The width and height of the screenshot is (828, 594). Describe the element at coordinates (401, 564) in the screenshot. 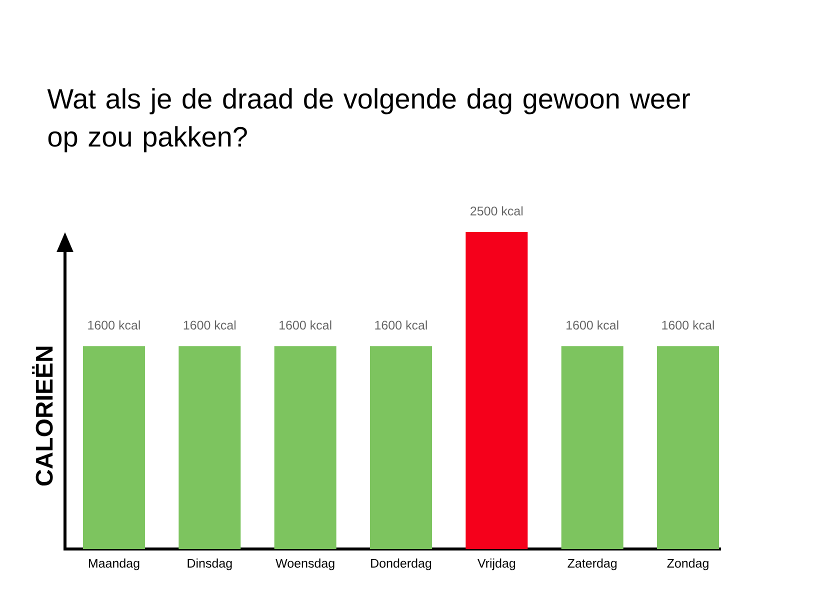

I see `x-tick-label: Donderdag` at that location.